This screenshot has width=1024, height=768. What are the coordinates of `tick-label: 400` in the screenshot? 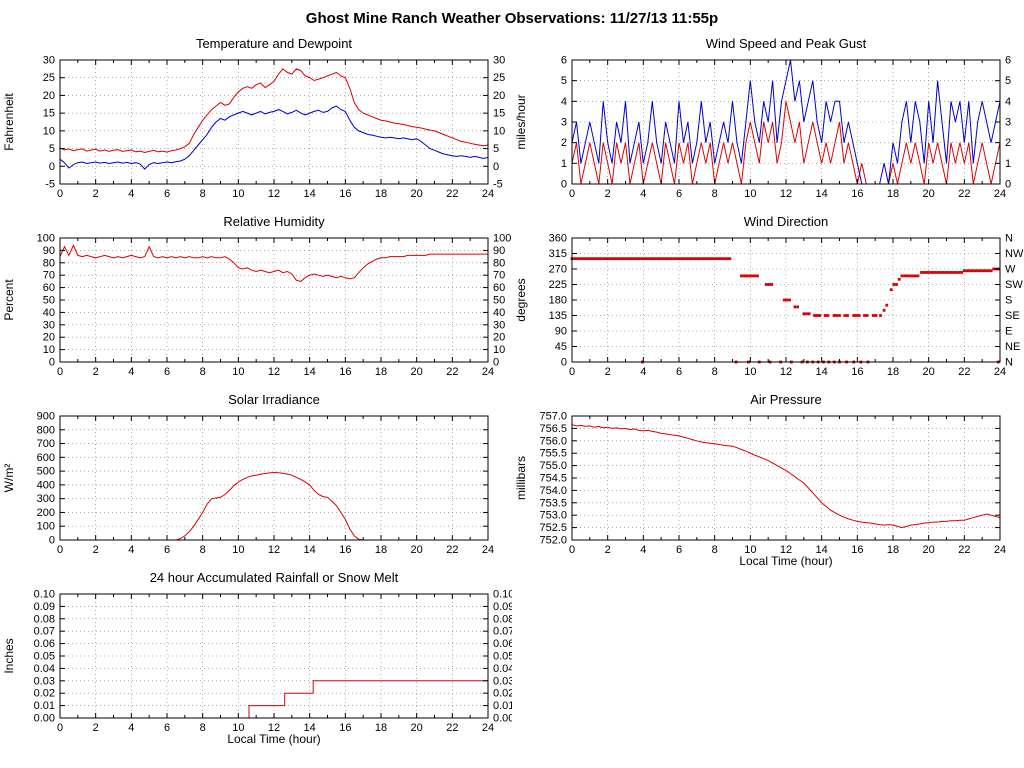 It's located at (46, 485).